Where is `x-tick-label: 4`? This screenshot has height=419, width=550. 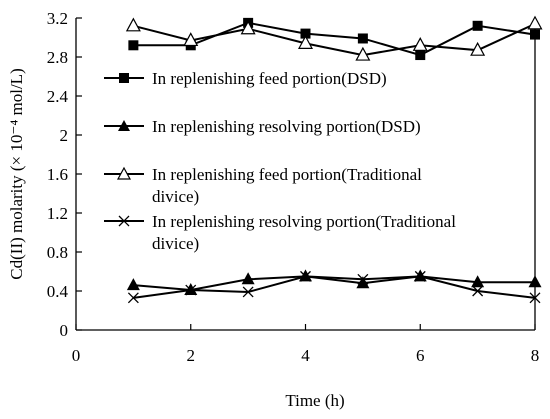 x-tick-label: 4 is located at coordinates (305, 355).